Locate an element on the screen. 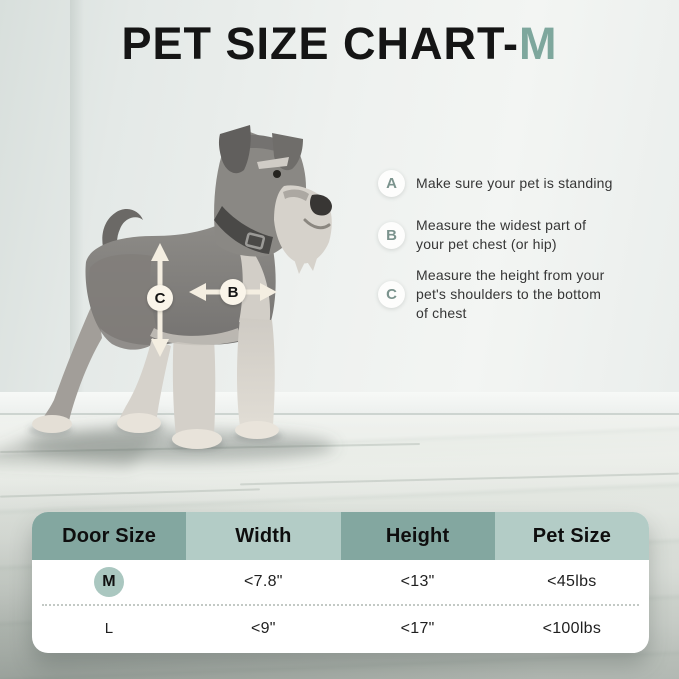 Image resolution: width=679 pixels, height=679 pixels. cell-door-size-l: L is located at coordinates (109, 628).